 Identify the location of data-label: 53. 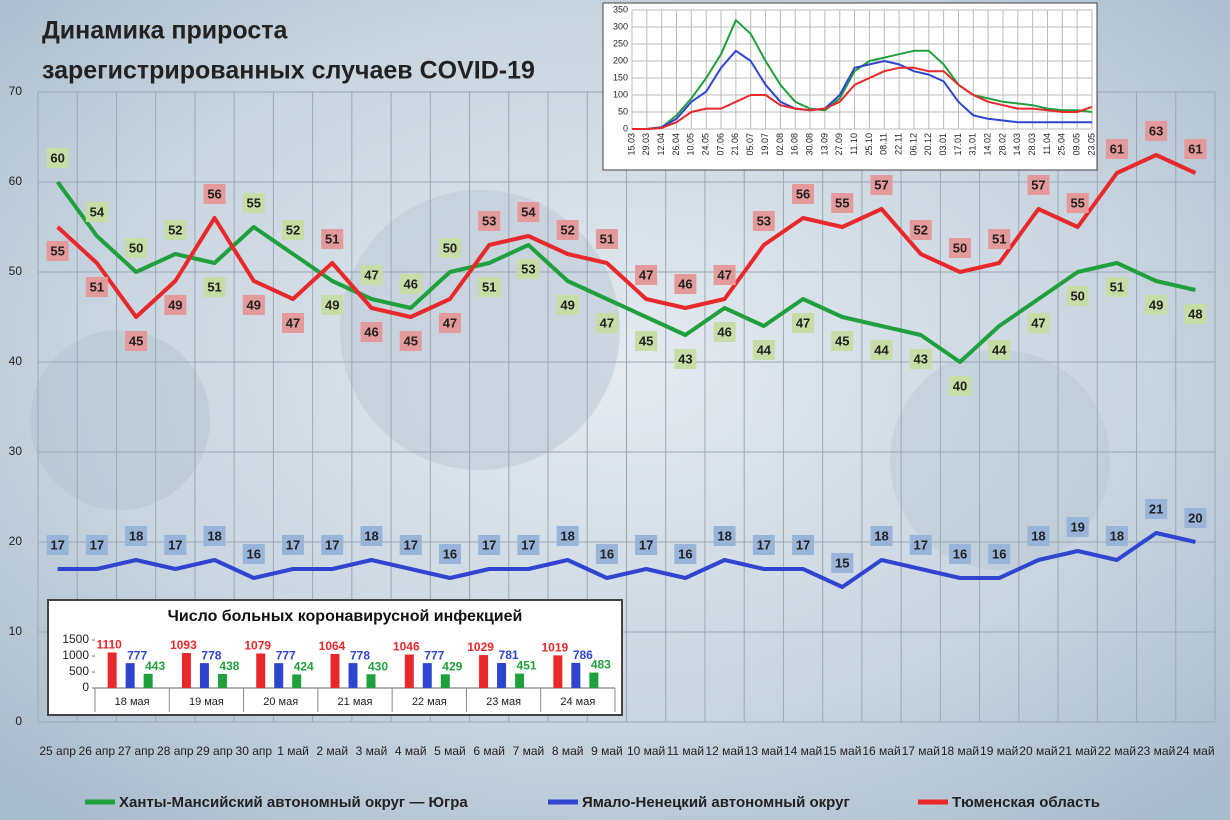
(528, 268).